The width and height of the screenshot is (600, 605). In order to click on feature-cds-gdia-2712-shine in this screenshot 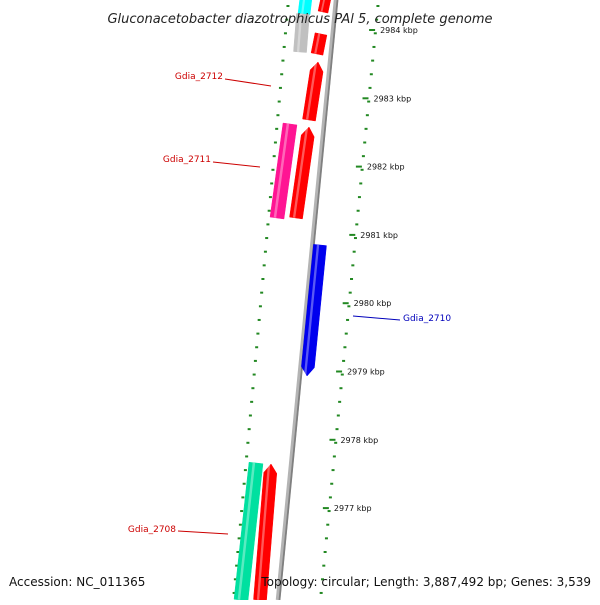, I will do `click(311, 90)`.